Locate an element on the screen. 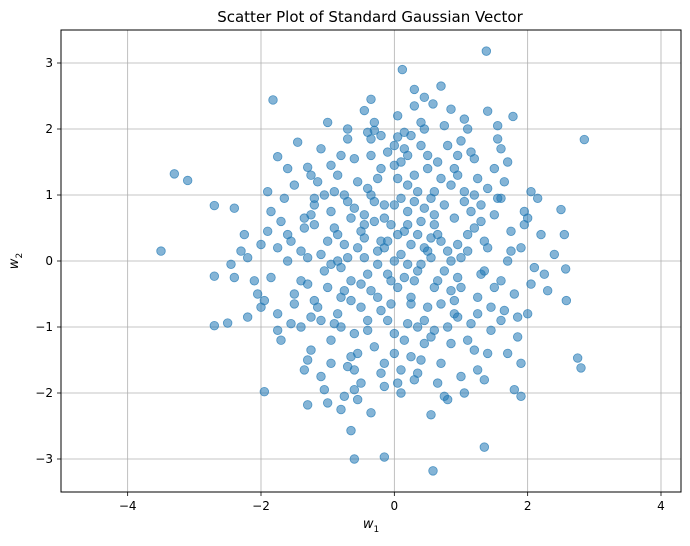 The width and height of the screenshot is (690, 546). x-tick-label: −2 is located at coordinates (261, 506).